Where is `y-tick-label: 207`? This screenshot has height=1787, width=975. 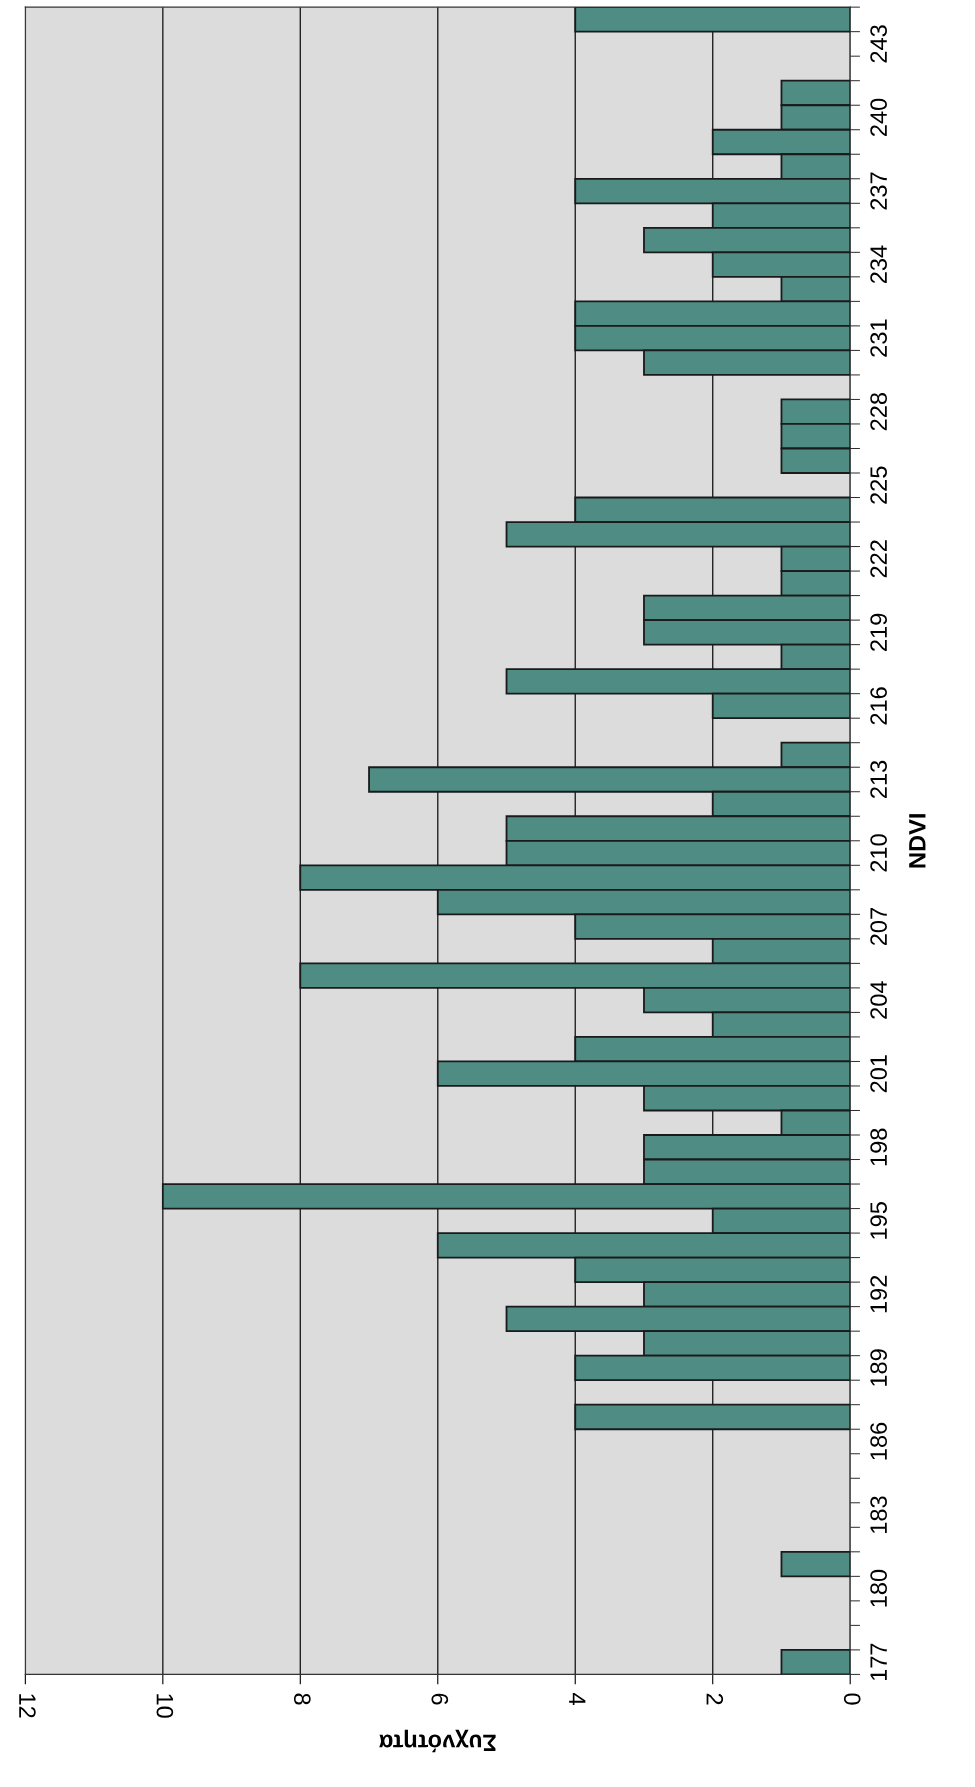 y-tick-label: 207 is located at coordinates (878, 927).